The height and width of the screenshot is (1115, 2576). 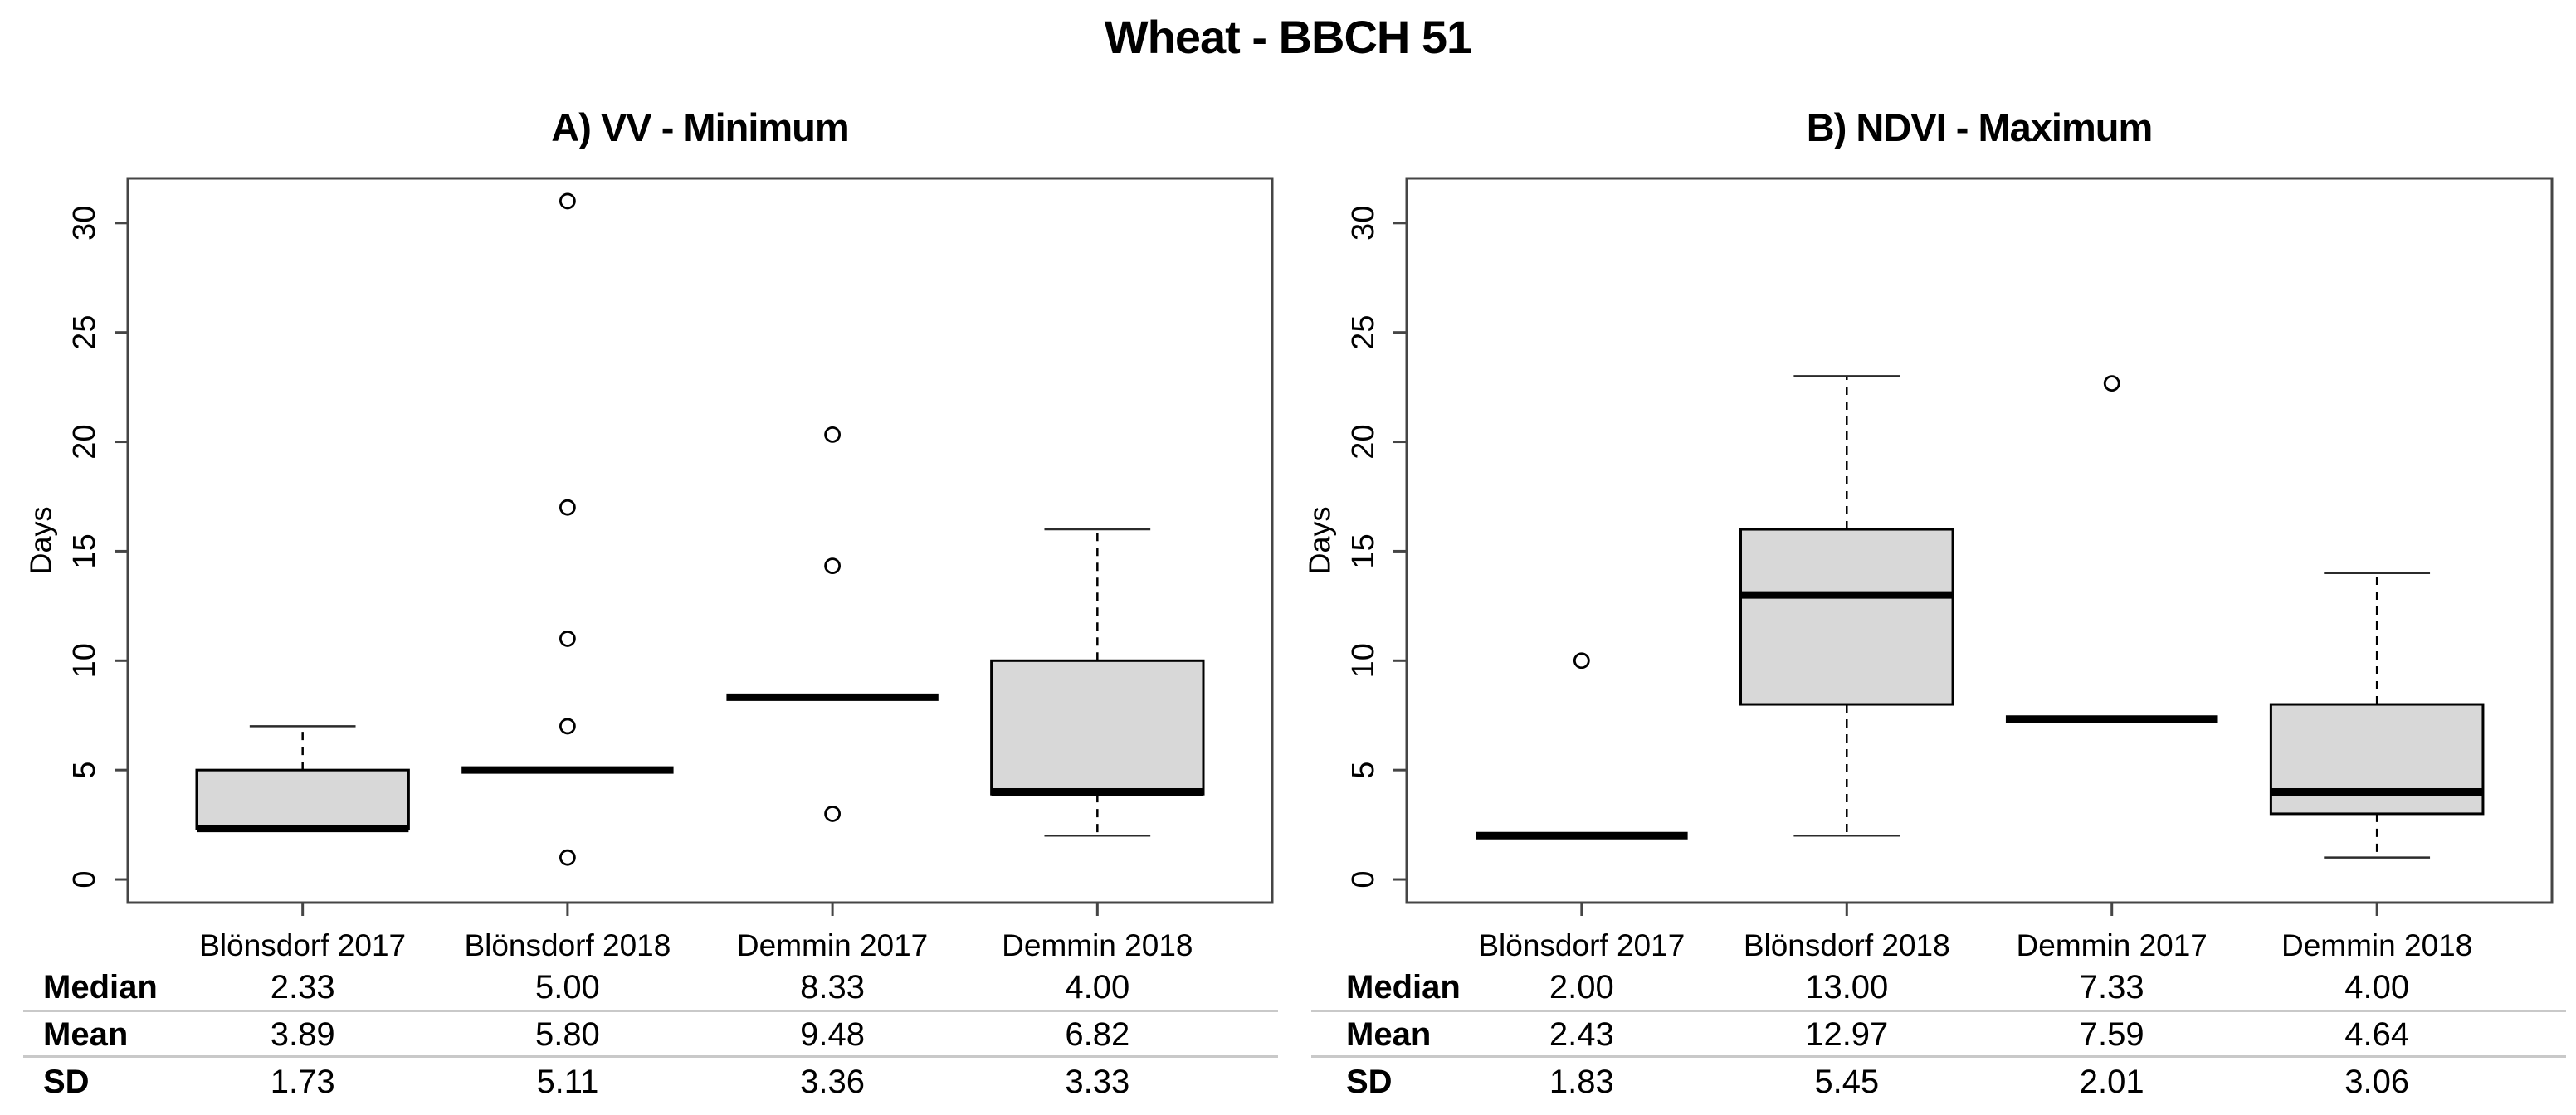 I want to click on stats-value-mean-3: 4.64, so click(x=2377, y=1035).